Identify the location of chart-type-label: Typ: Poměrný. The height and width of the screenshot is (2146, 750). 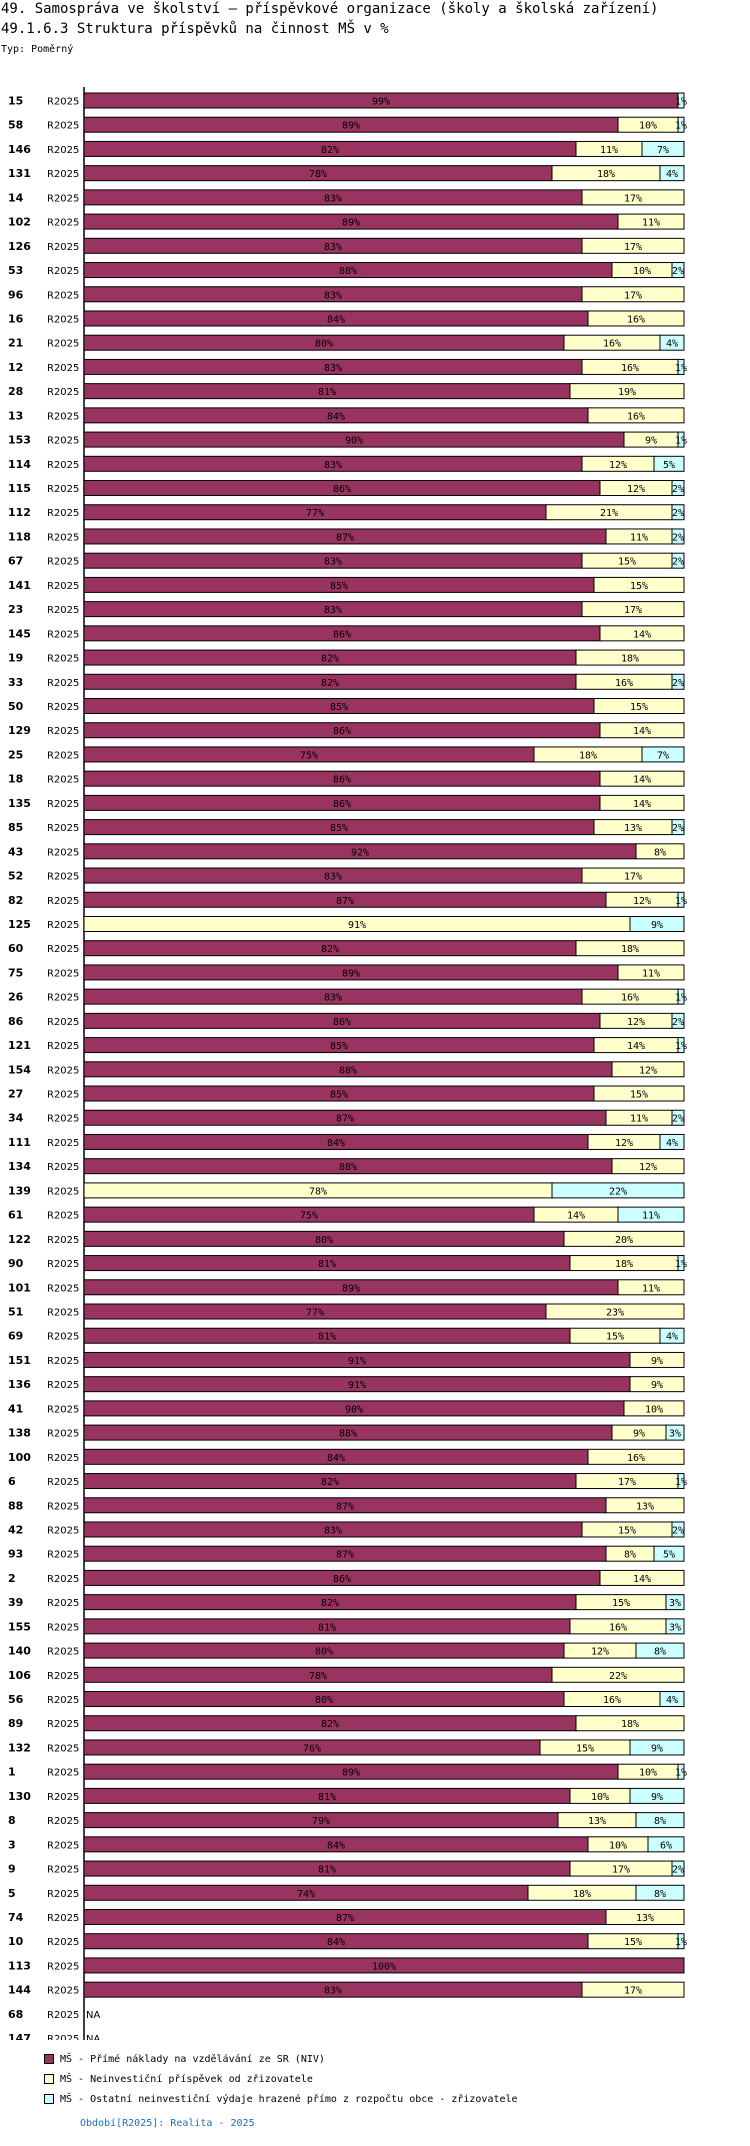
(37, 49).